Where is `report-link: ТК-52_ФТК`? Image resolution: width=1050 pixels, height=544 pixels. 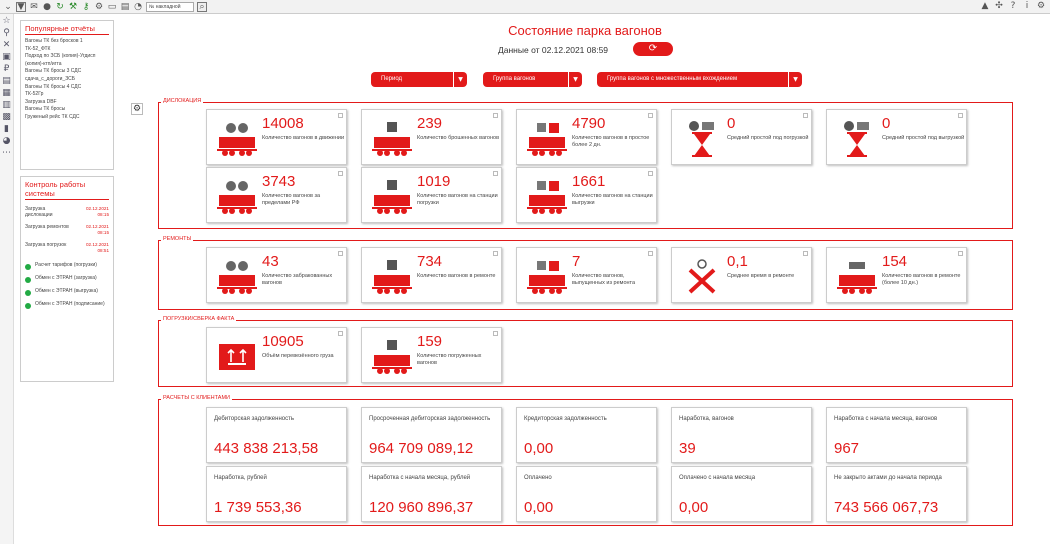 report-link: ТК-52_ФТК is located at coordinates (38, 48).